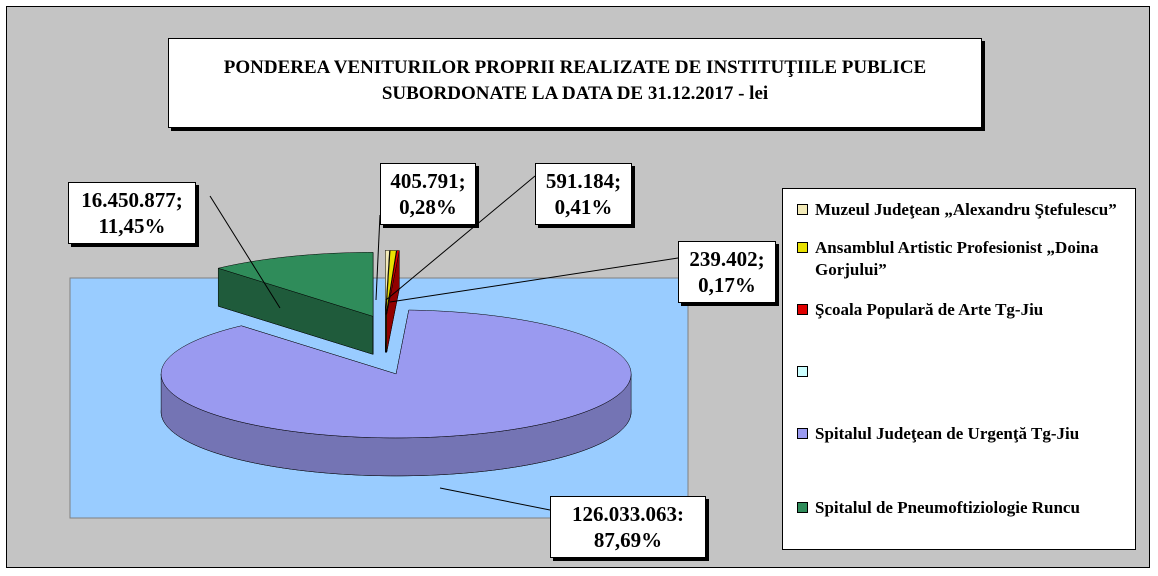  I want to click on data-label: 405.791; 0,28%, so click(428, 194).